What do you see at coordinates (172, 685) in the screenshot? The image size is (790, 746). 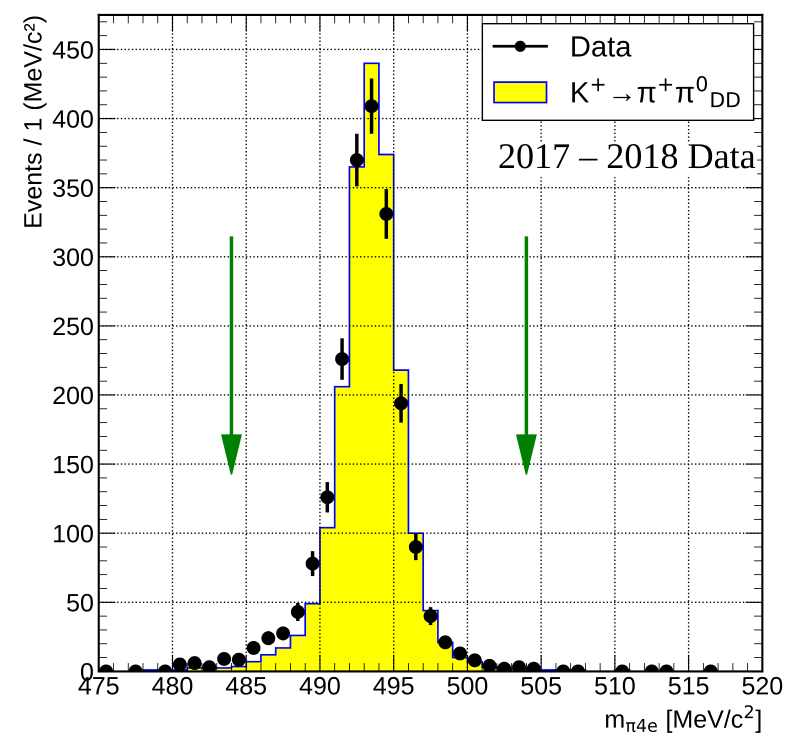 I see `x-tick-label: 480` at bounding box center [172, 685].